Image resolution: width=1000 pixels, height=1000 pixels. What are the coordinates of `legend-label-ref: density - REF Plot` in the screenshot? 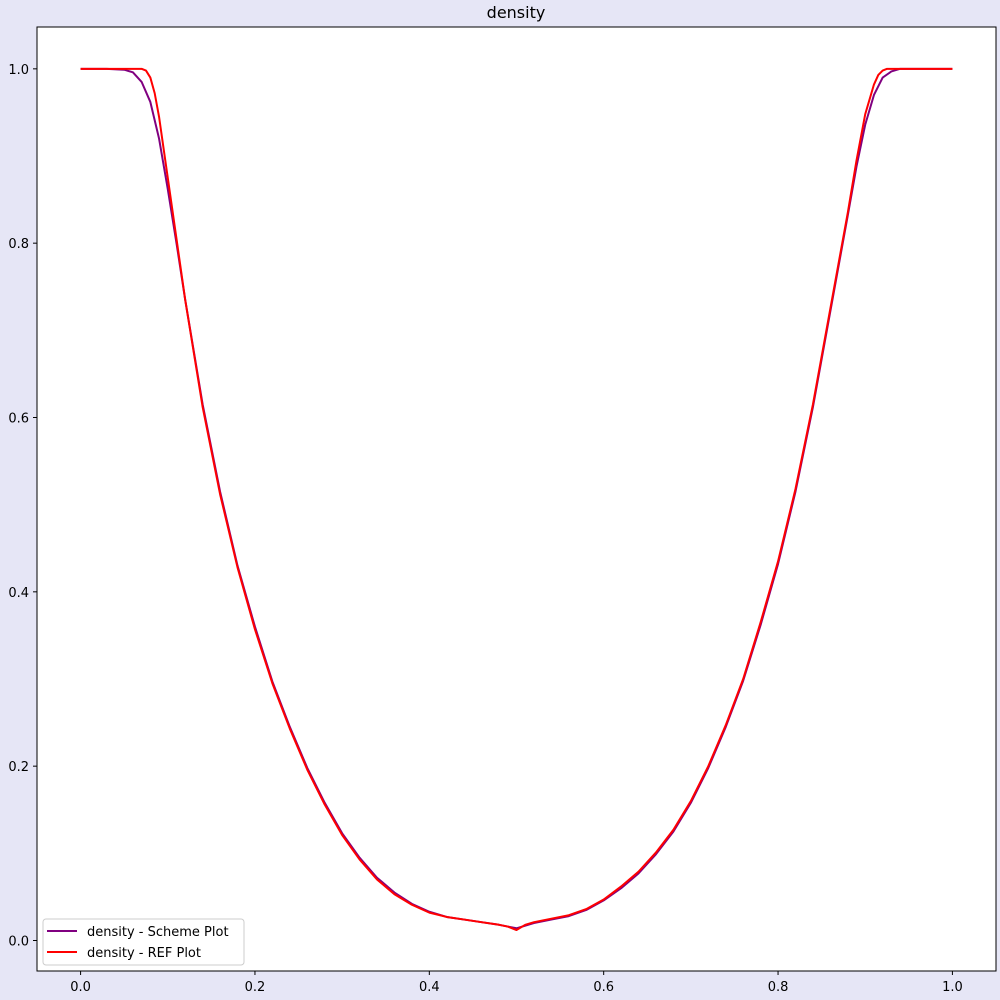 It's located at (144, 953).